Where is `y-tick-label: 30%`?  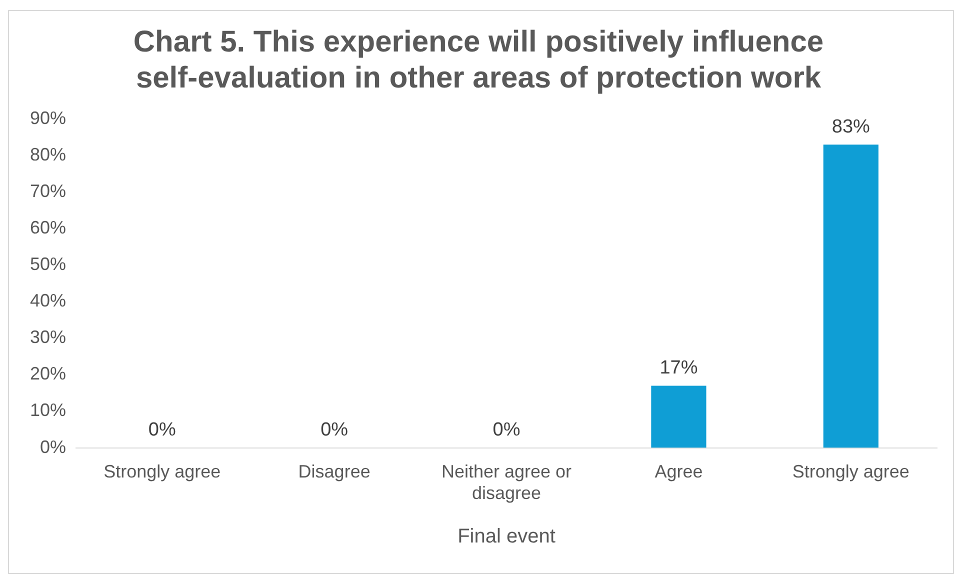 y-tick-label: 30% is located at coordinates (48, 337).